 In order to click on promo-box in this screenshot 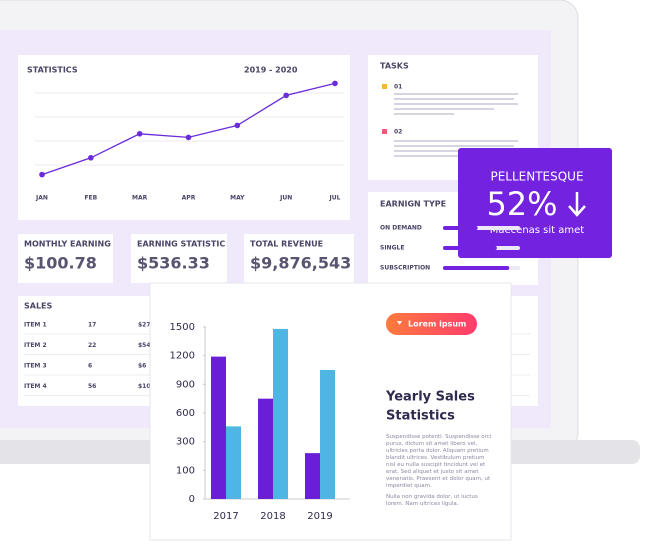, I will do `click(535, 203)`.